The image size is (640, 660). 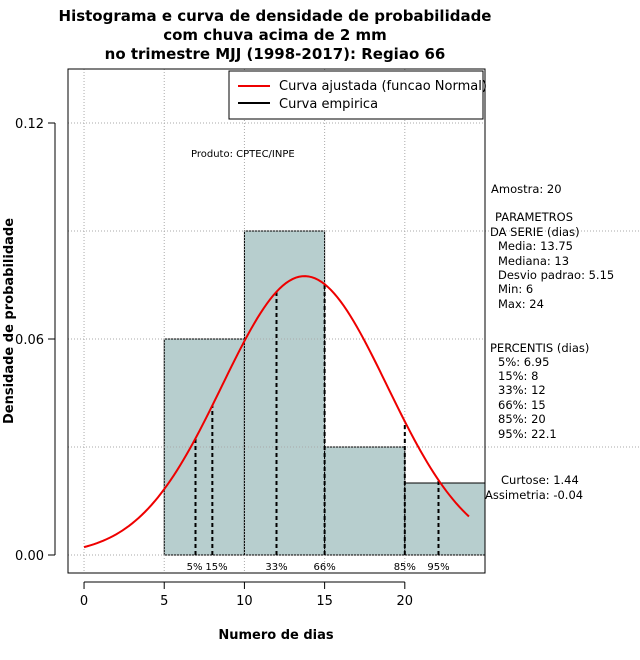 I want to click on percentile-66: 66%: 15, so click(x=522, y=405).